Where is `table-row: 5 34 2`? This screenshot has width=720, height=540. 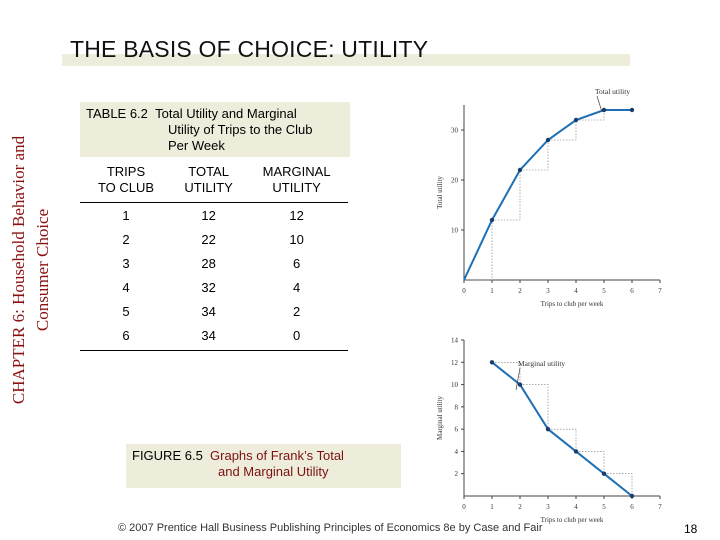 table-row: 5 34 2 is located at coordinates (211, 311).